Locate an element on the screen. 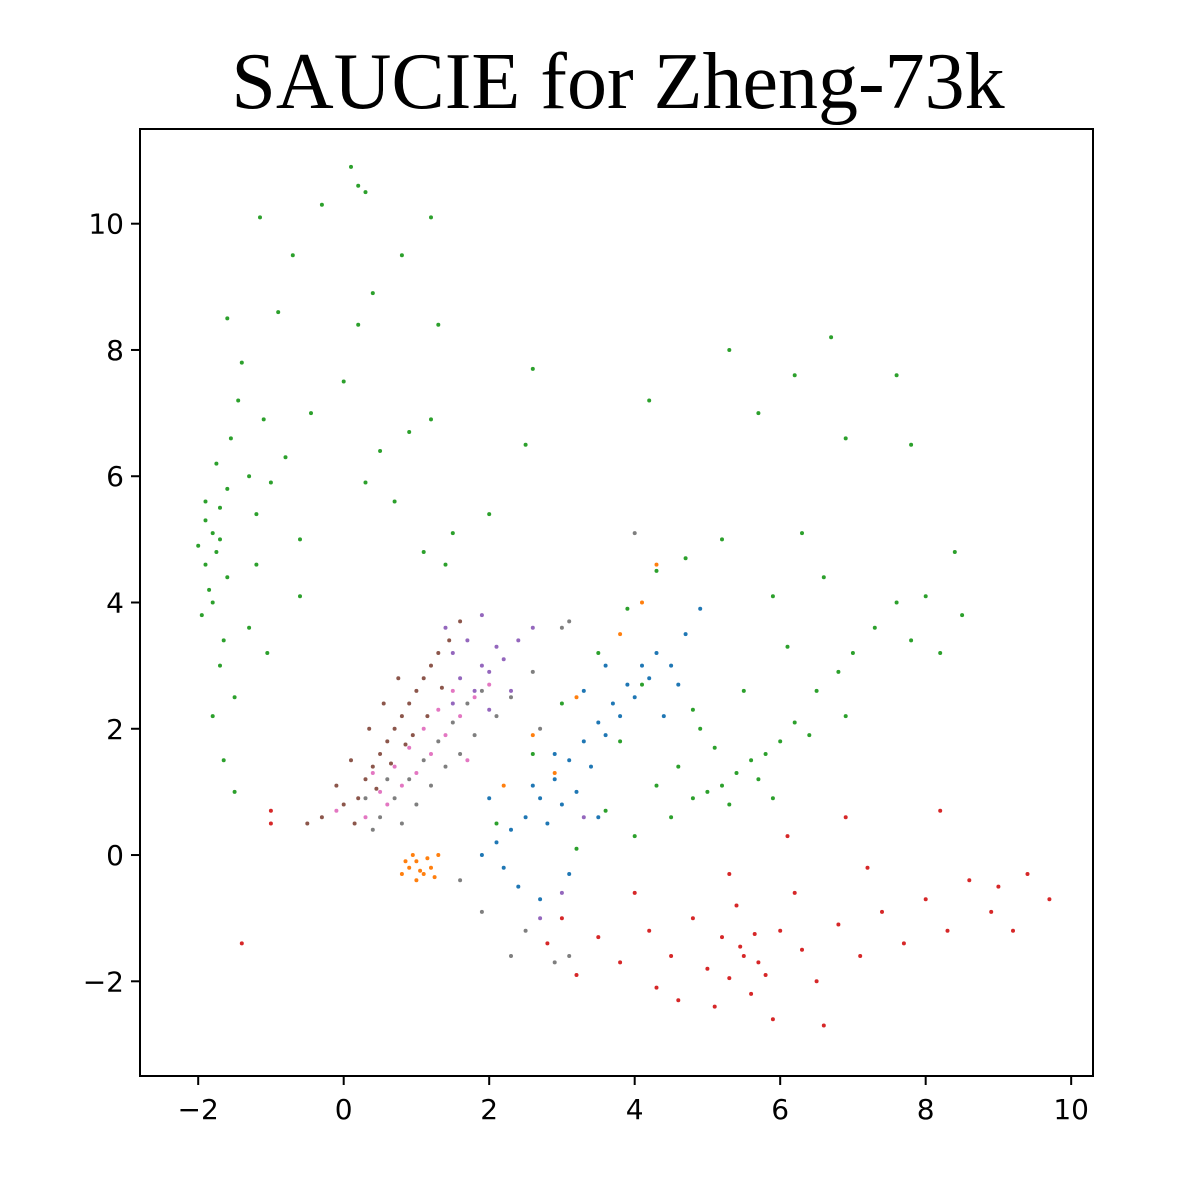 The width and height of the screenshot is (1196, 1192). x-tick-label: 2 is located at coordinates (489, 1109).